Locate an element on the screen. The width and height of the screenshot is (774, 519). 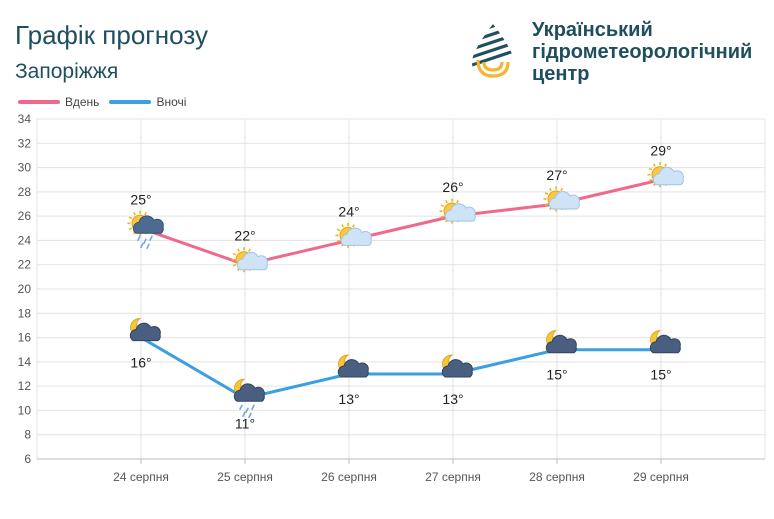
legend-item-day: Вдень is located at coordinates (58, 102).